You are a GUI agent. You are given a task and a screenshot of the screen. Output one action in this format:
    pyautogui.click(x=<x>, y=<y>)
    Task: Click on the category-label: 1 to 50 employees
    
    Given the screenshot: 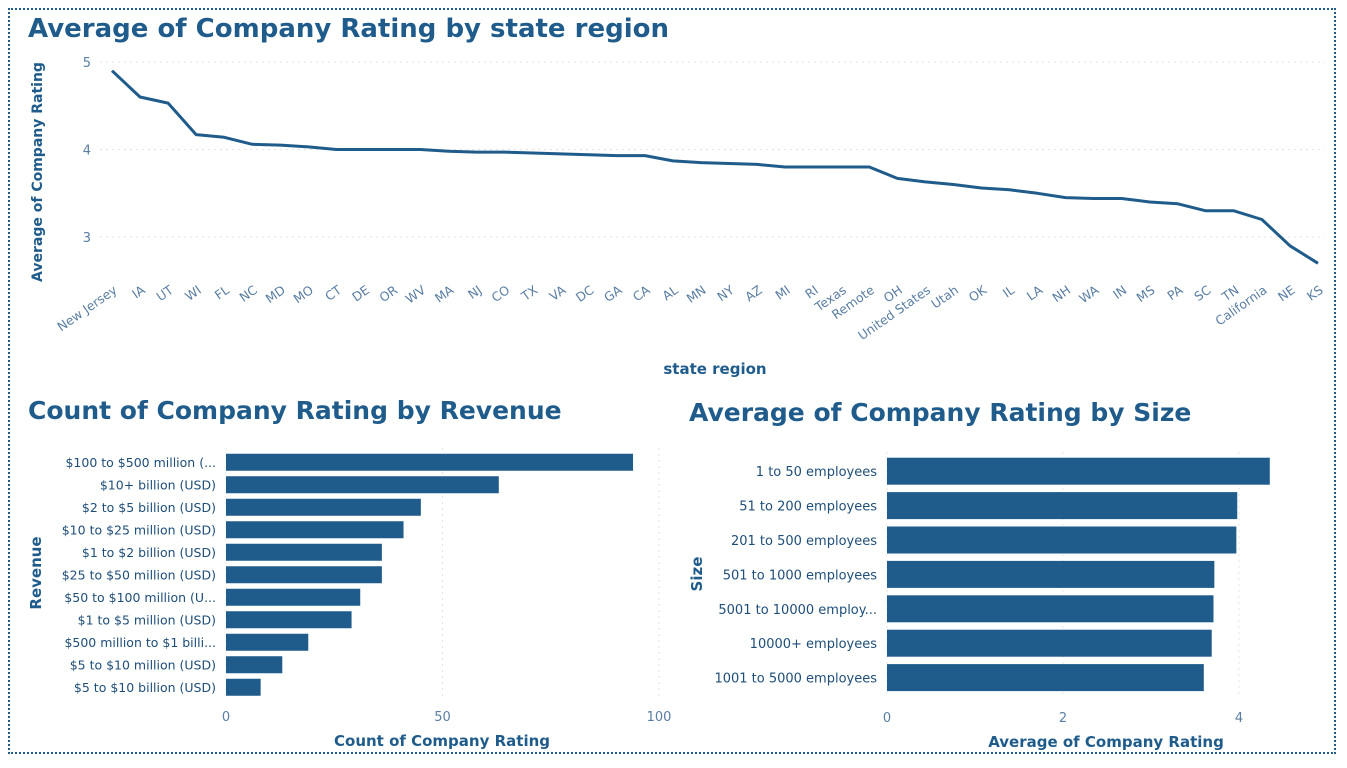 What is the action you would take?
    pyautogui.click(x=816, y=472)
    